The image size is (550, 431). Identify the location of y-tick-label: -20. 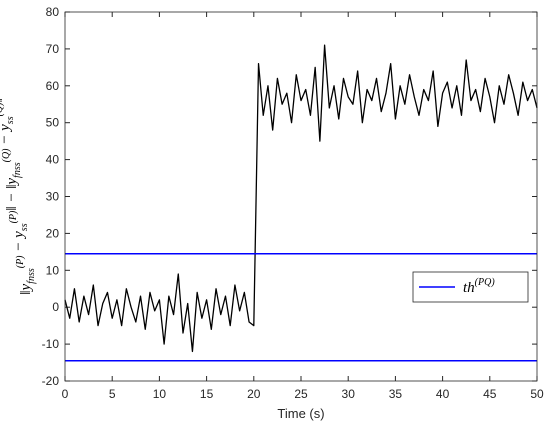
(51, 381).